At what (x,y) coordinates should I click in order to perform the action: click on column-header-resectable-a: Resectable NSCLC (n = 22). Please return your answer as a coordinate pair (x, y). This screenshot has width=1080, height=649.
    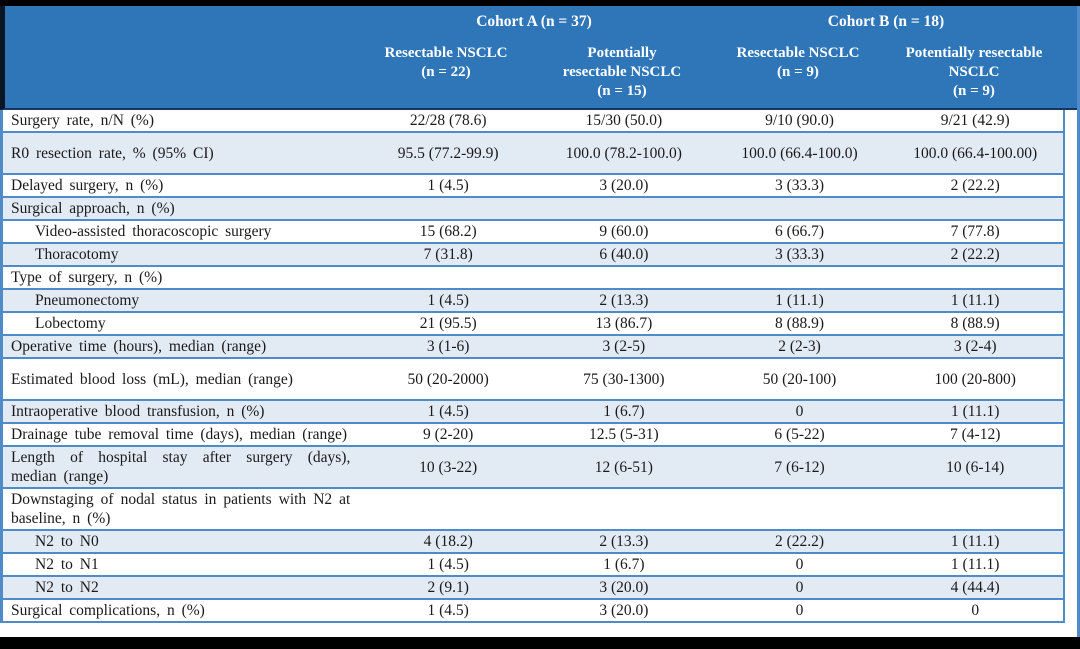
    Looking at the image, I should click on (446, 72).